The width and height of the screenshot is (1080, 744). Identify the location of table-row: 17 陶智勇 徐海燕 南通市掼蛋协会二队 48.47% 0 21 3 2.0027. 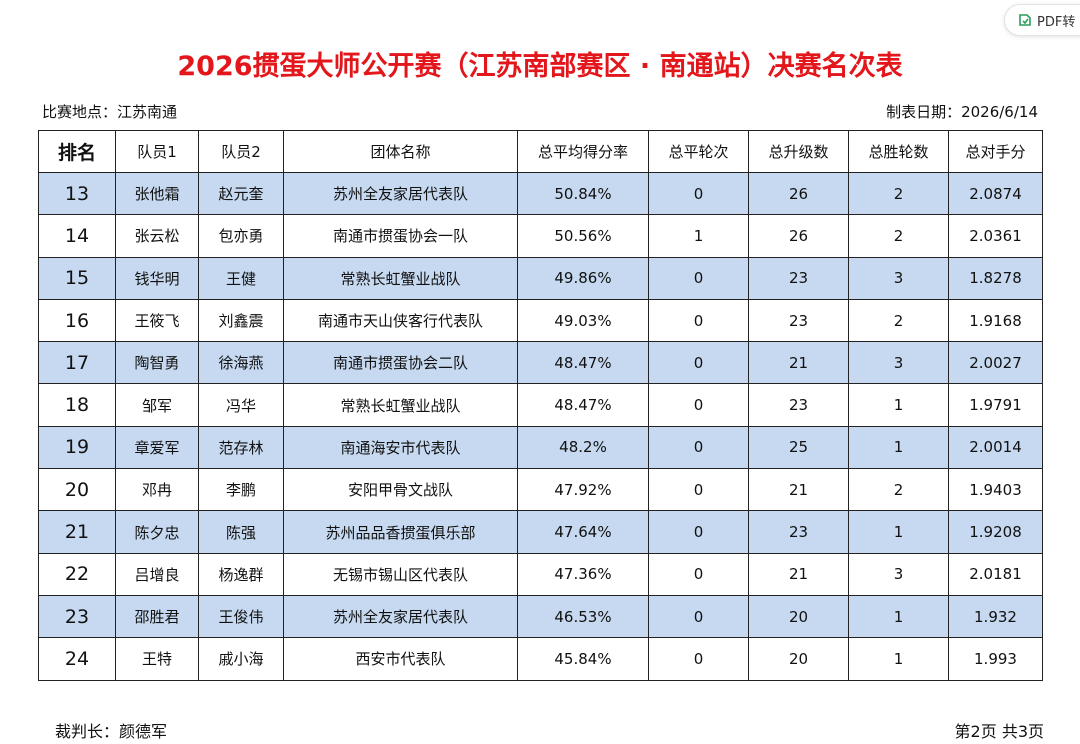
(540, 363).